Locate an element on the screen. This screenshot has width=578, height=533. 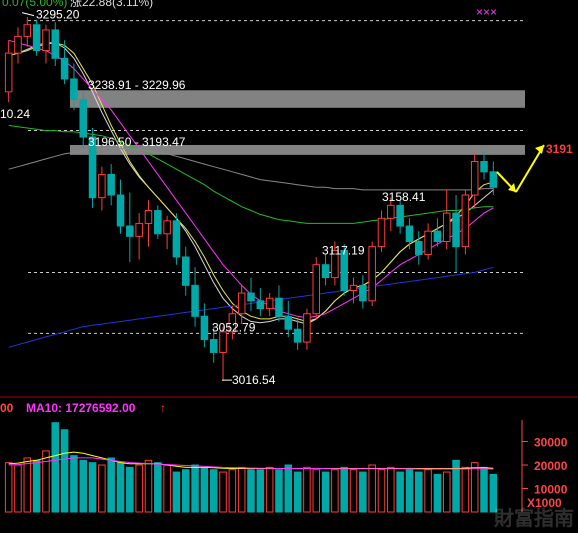
arrow-head is located at coordinates (539, 149).